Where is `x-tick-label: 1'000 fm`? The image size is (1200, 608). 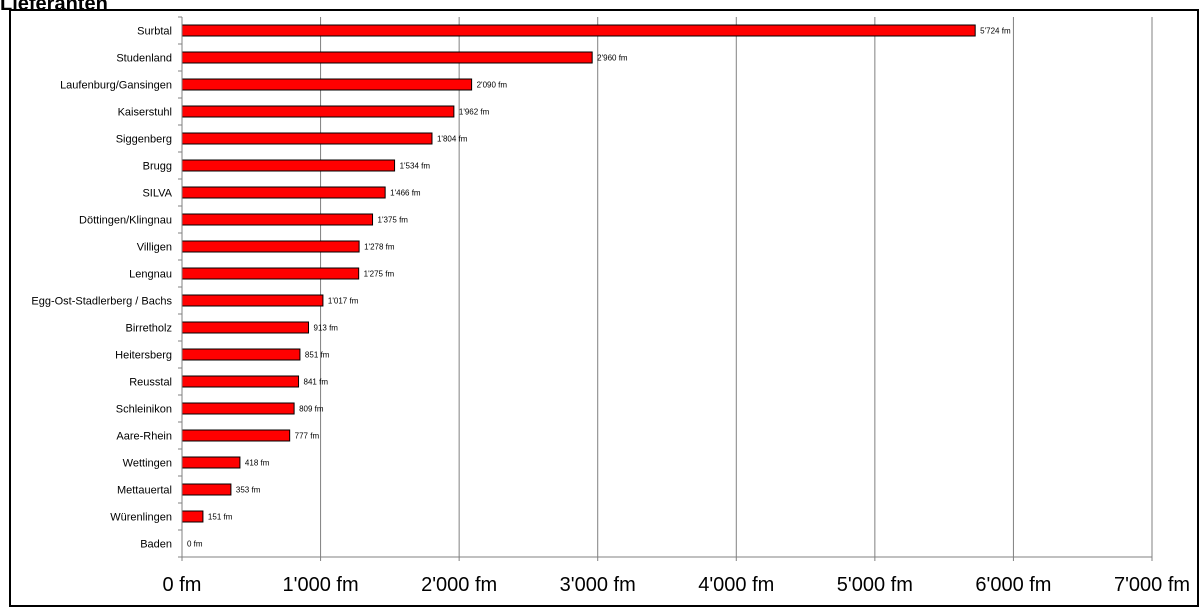 x-tick-label: 1'000 fm is located at coordinates (321, 585).